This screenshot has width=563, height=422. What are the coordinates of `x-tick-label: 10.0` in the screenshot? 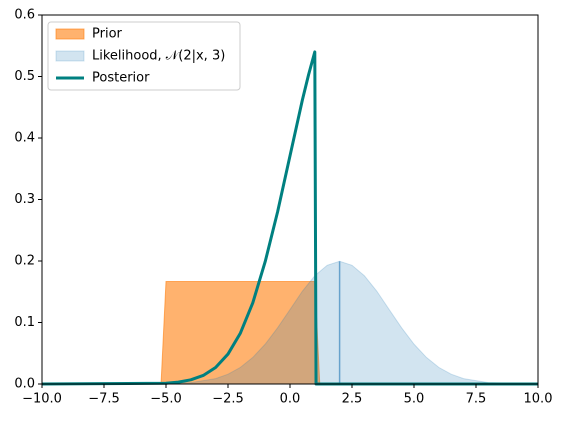 It's located at (538, 399).